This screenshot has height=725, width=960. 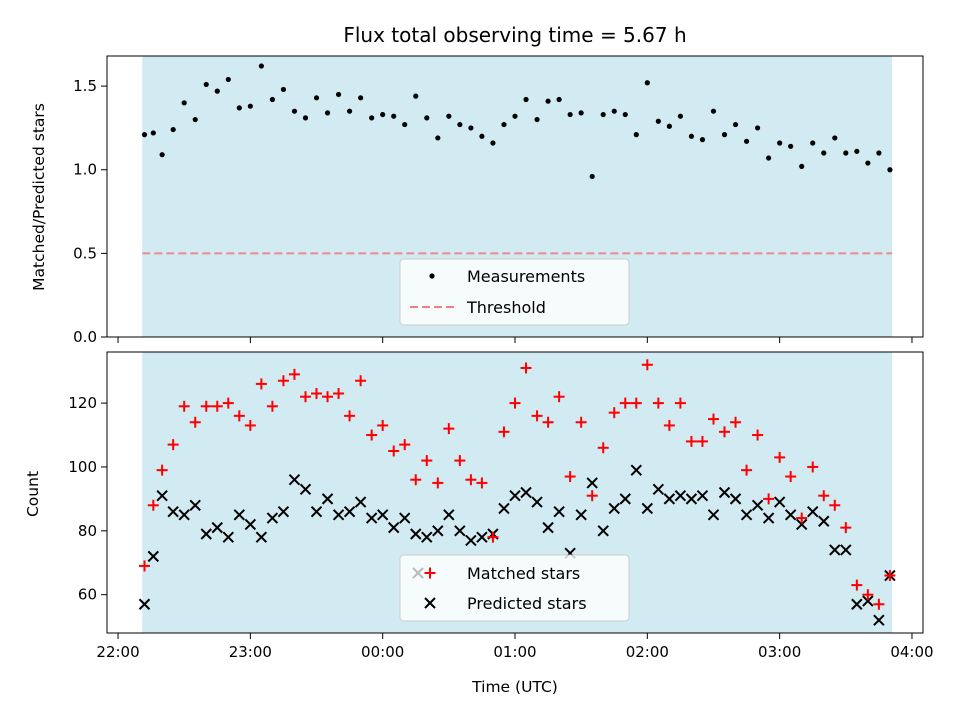 I want to click on x-tick-label: 01:00, so click(x=514, y=652).